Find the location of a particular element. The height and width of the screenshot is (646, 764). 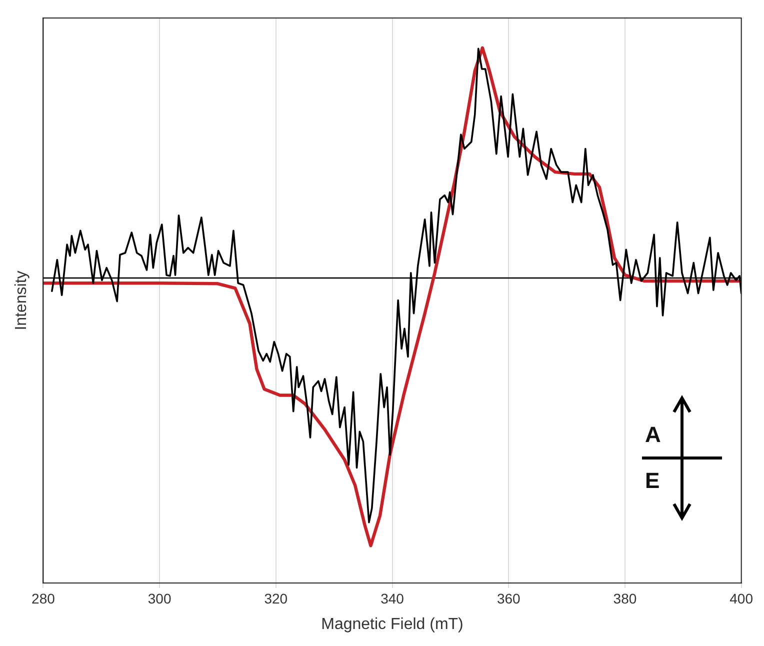

x-tick-label: 280 is located at coordinates (44, 598).